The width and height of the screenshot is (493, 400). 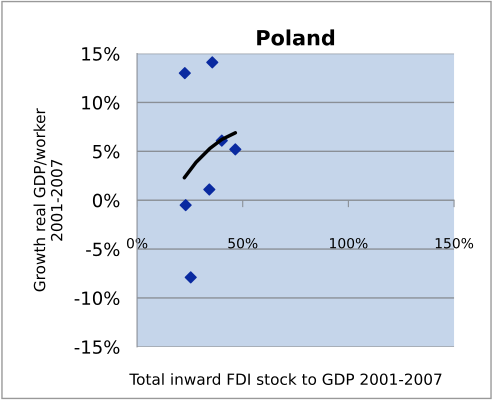 I want to click on x-tick-label: 150%, so click(x=455, y=243).